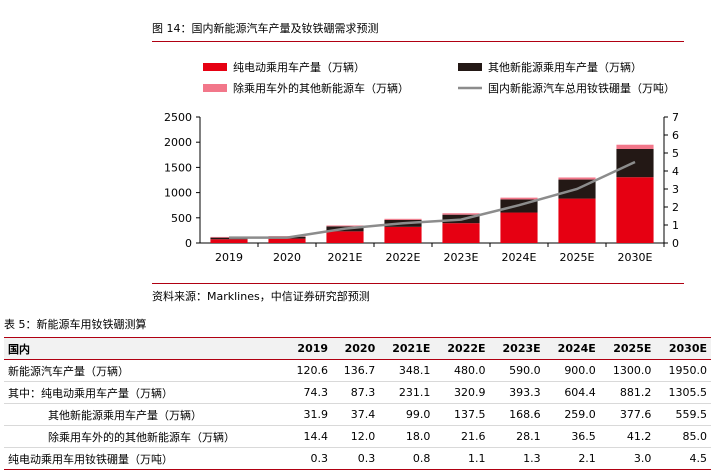  I want to click on table-cell: 1305.5, so click(683, 392).